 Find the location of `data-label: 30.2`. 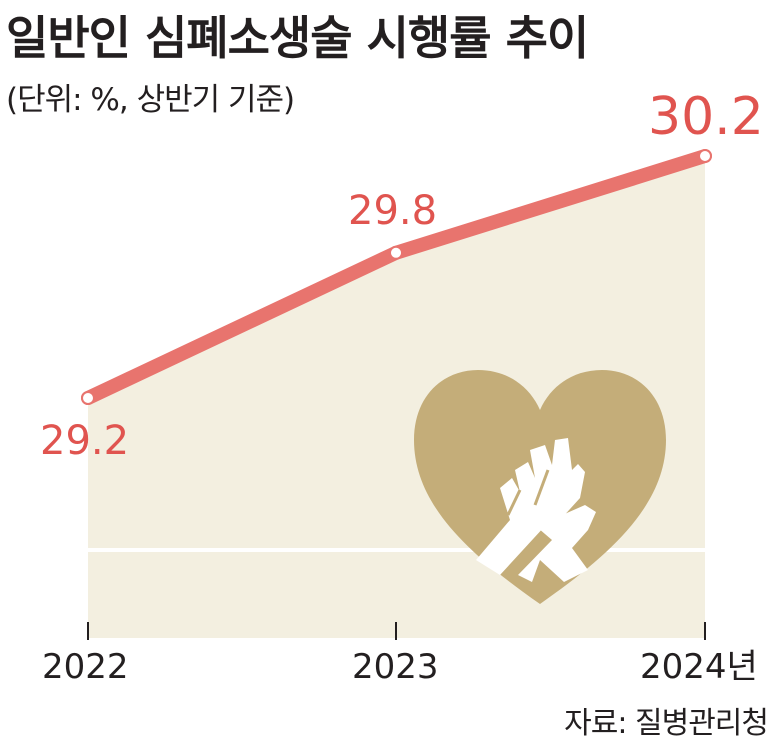

data-label: 30.2 is located at coordinates (706, 117).